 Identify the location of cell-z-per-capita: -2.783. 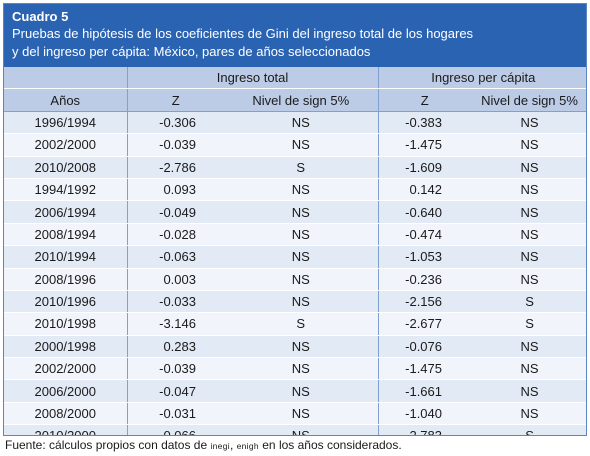
(424, 429).